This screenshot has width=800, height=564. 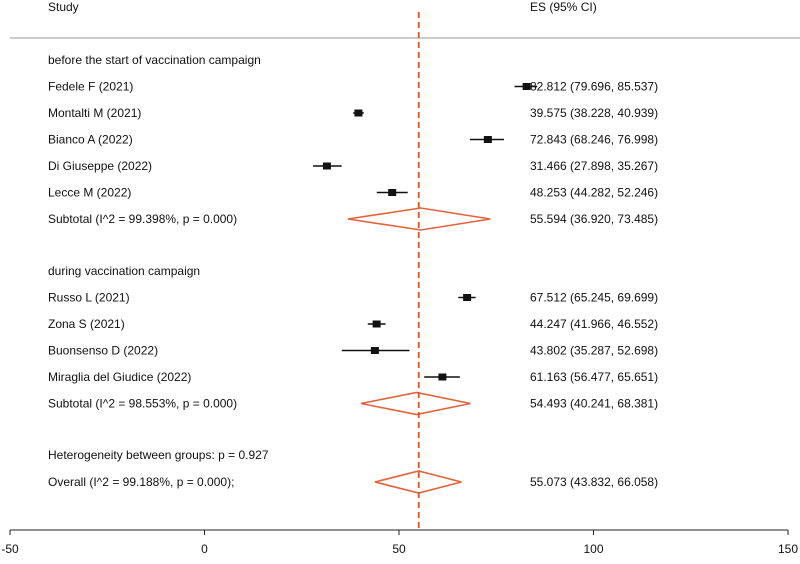 What do you see at coordinates (788, 549) in the screenshot?
I see `x-tick-label: 150` at bounding box center [788, 549].